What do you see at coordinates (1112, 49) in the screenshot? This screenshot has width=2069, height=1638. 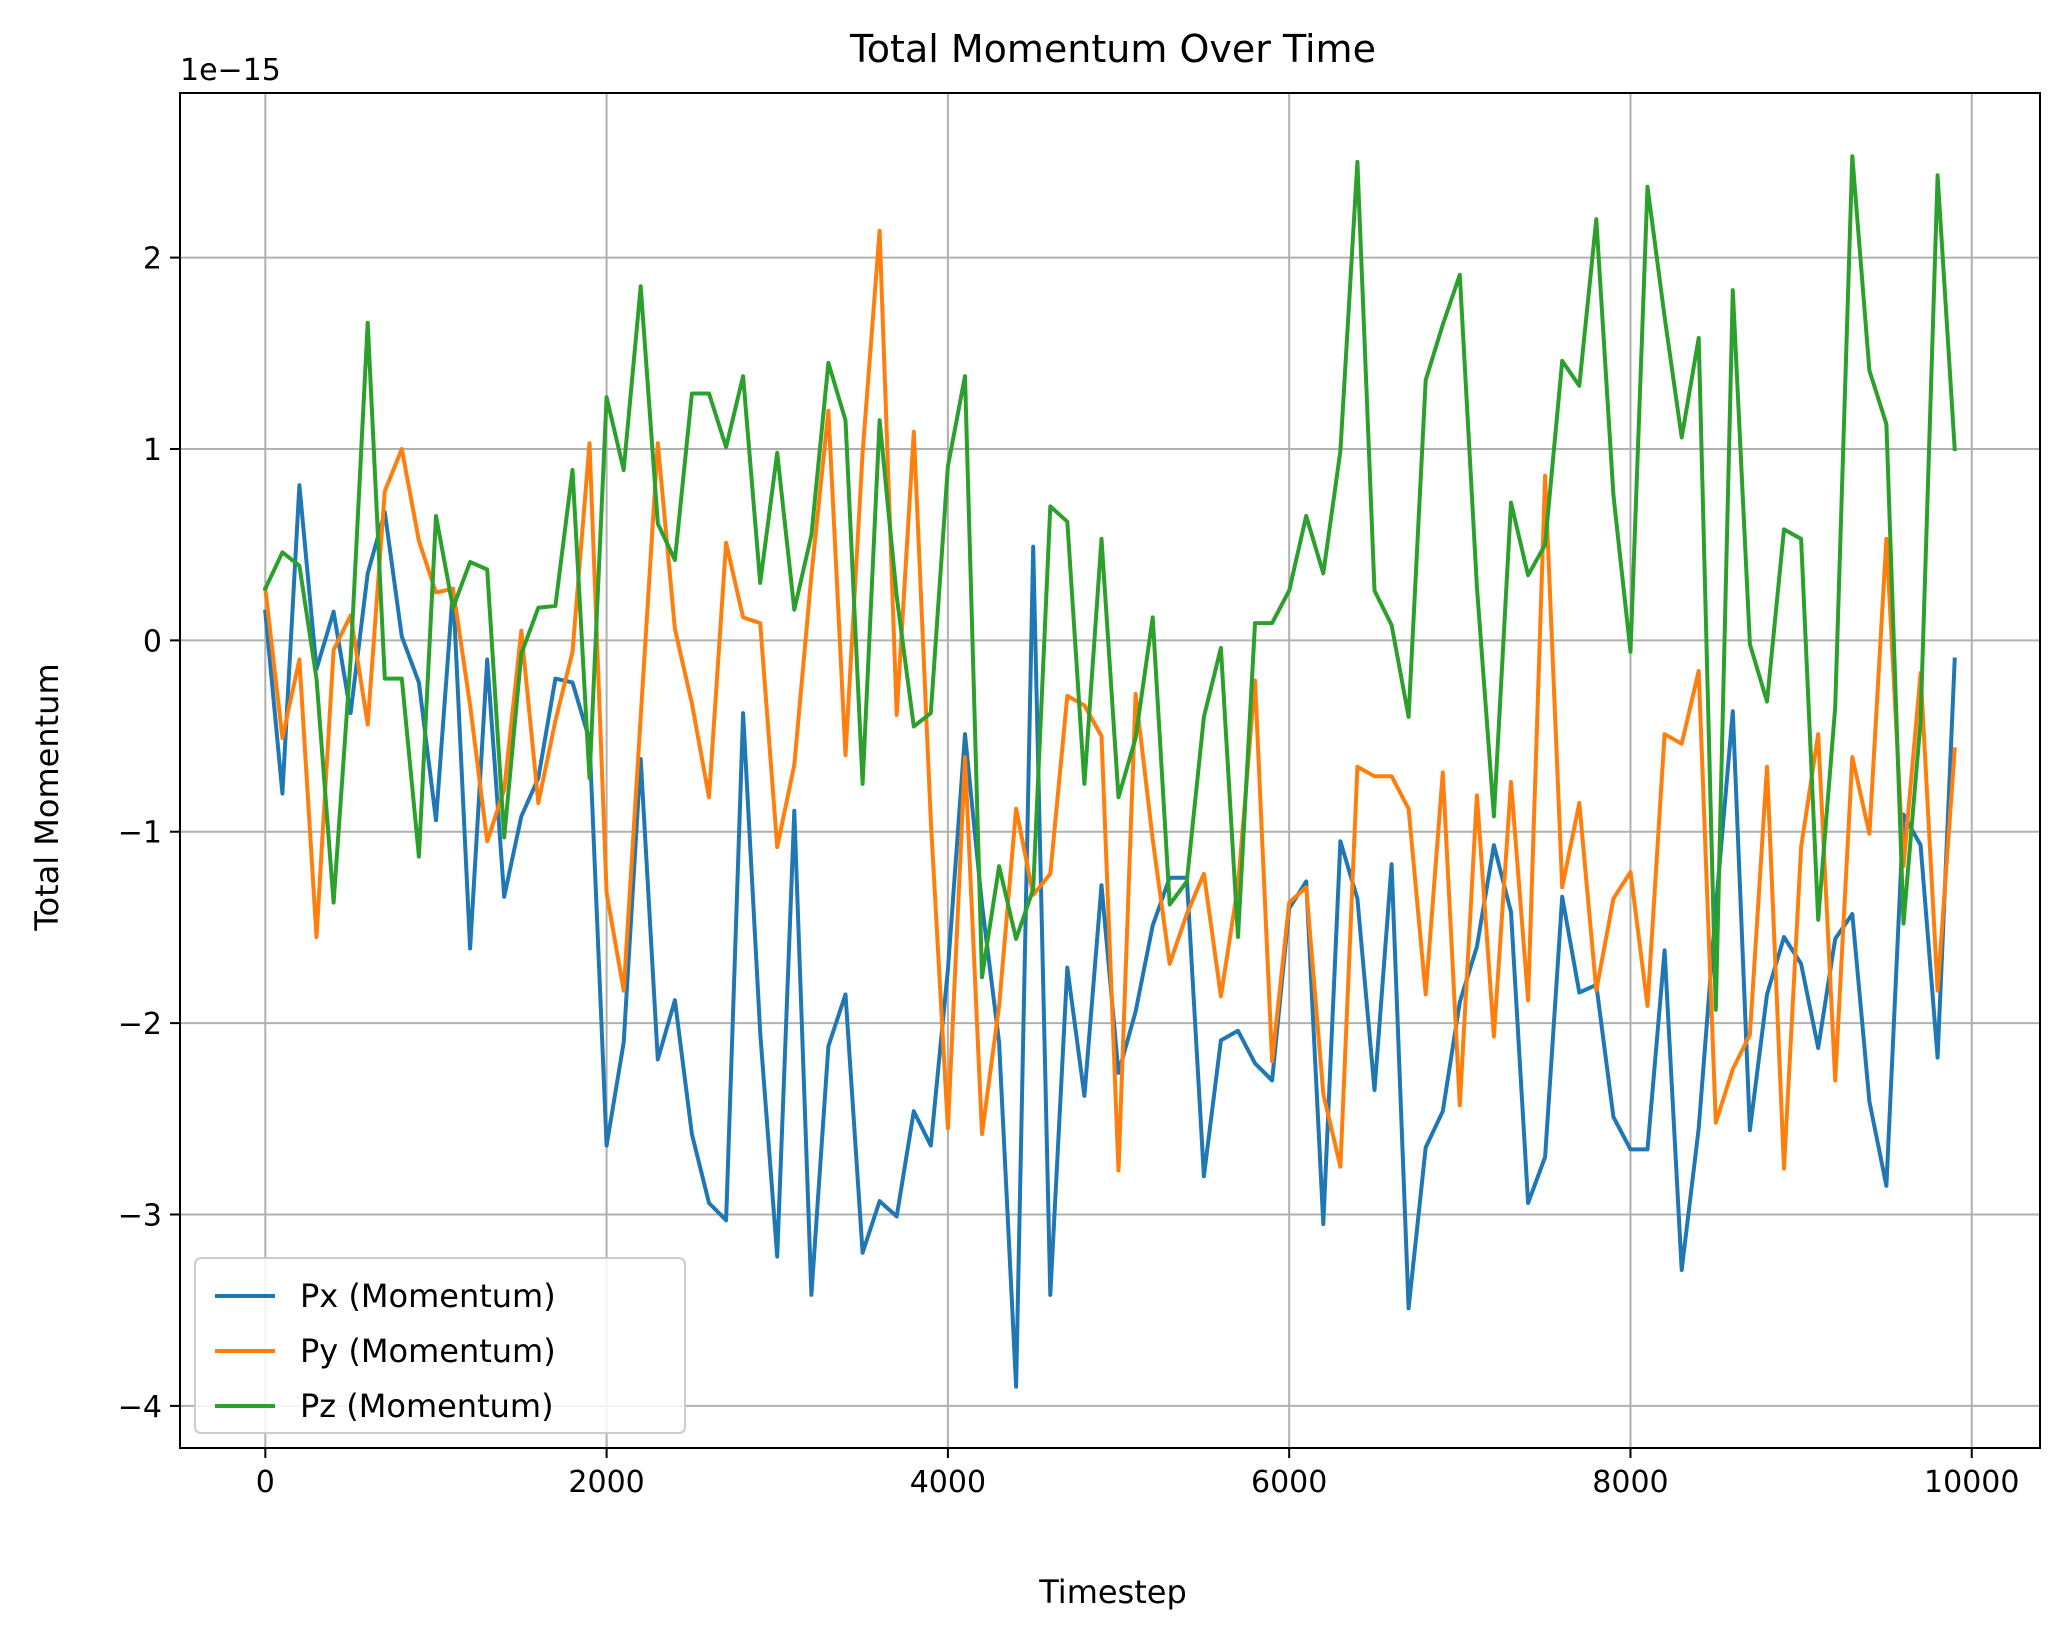 I see `chart-title: Total Momentum Over Time` at bounding box center [1112, 49].